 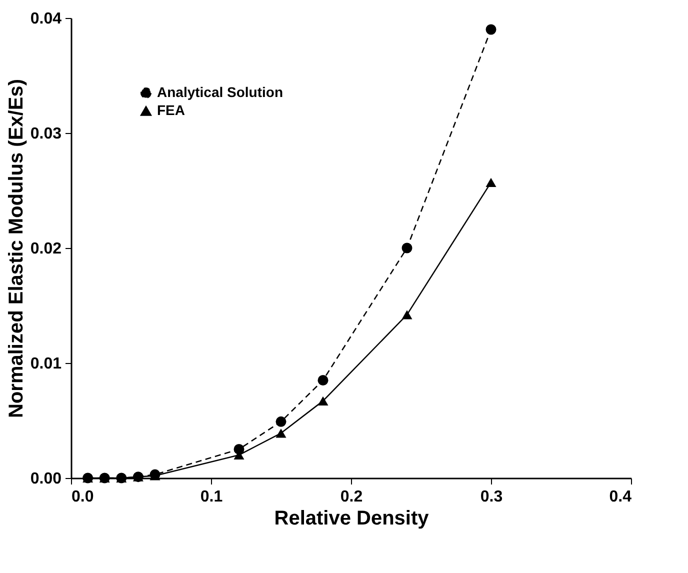 What do you see at coordinates (46, 19) in the screenshot?
I see `y-tick-label: 0.04` at bounding box center [46, 19].